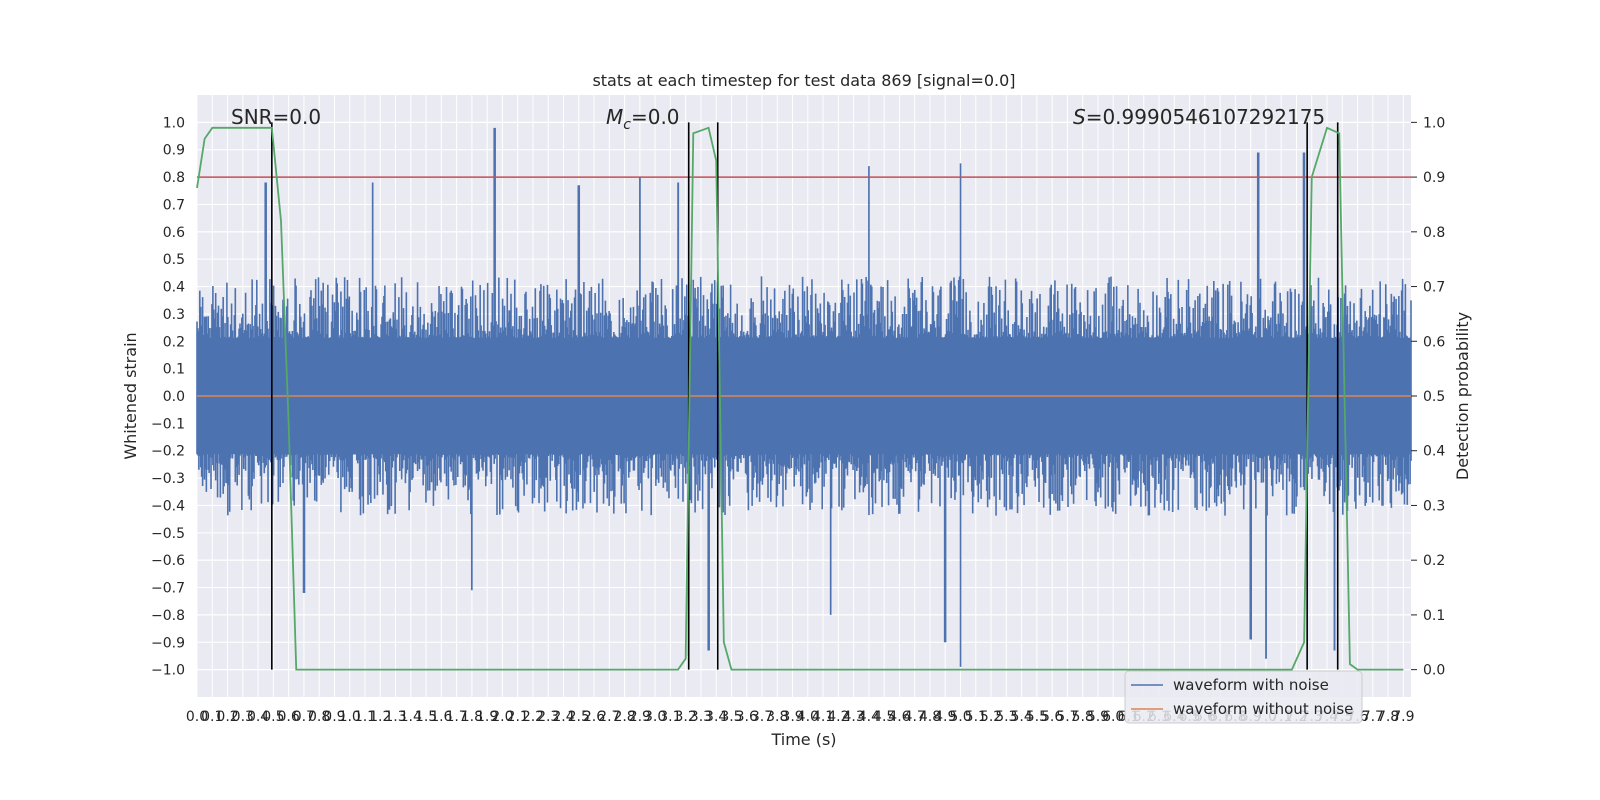  I want to click on legend-label-waveform-with-noise: waveform with noise, so click(1251, 685).